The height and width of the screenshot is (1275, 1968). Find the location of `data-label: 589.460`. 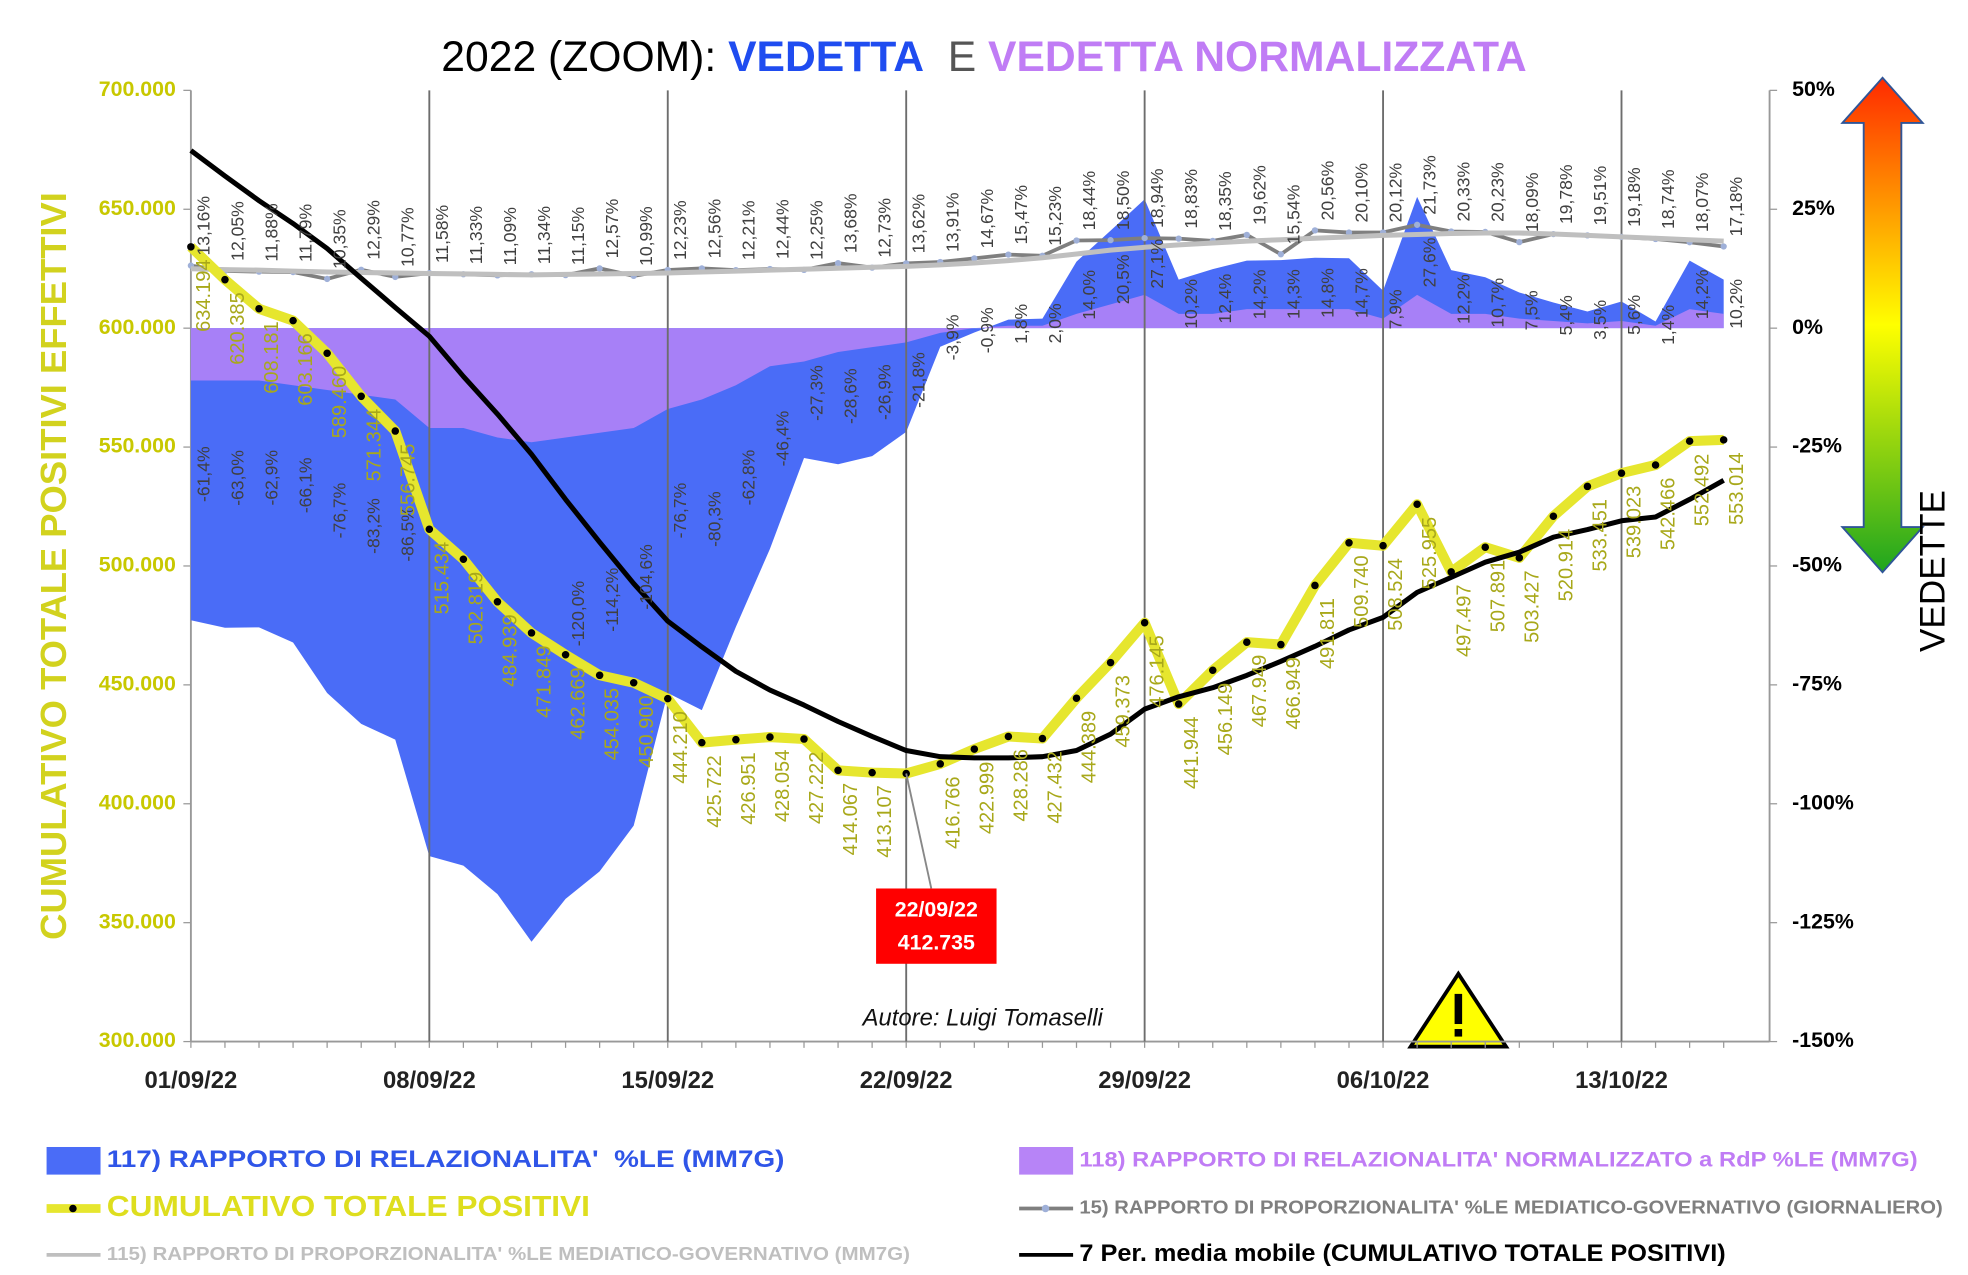

data-label: 589.460 is located at coordinates (340, 402).